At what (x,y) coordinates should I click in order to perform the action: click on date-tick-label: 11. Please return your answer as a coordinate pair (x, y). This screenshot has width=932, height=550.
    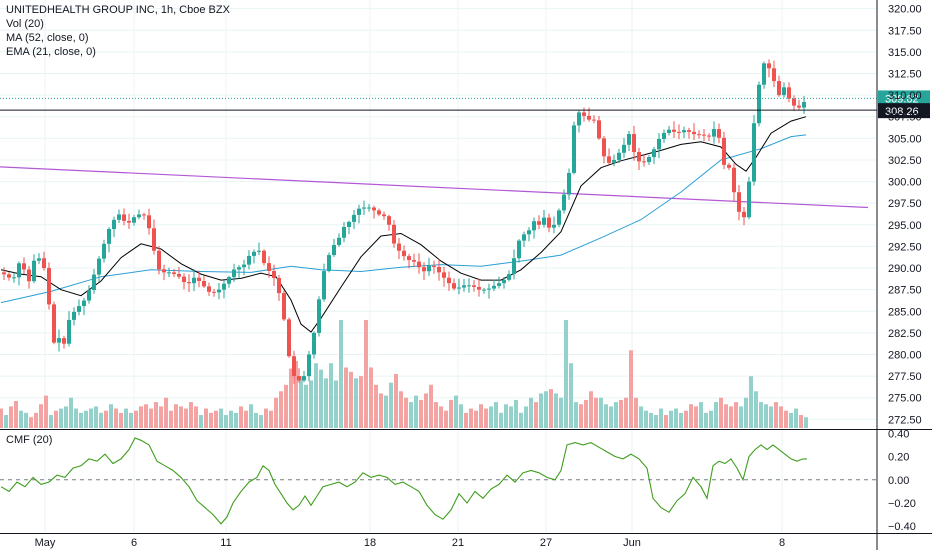
    Looking at the image, I should click on (225, 543).